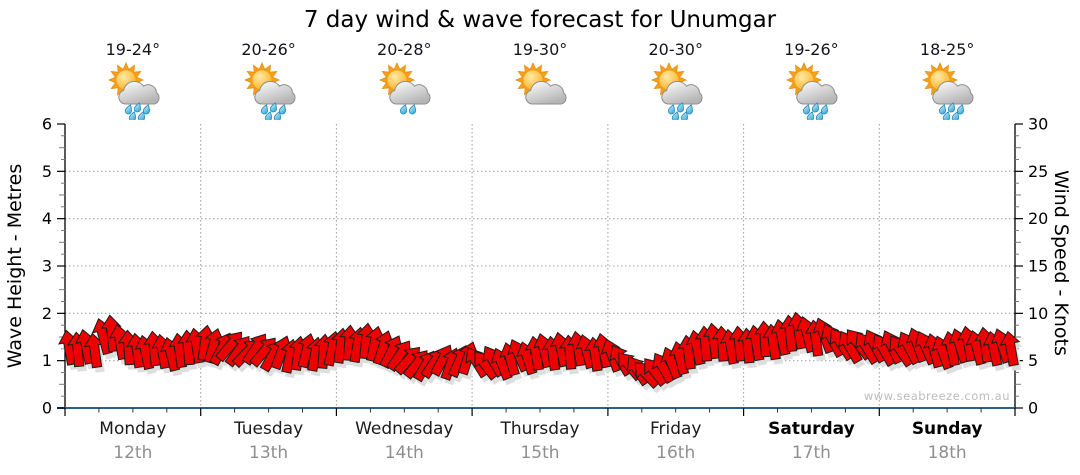 The image size is (1080, 475). I want to click on day-name-label: Tuesday, so click(268, 429).